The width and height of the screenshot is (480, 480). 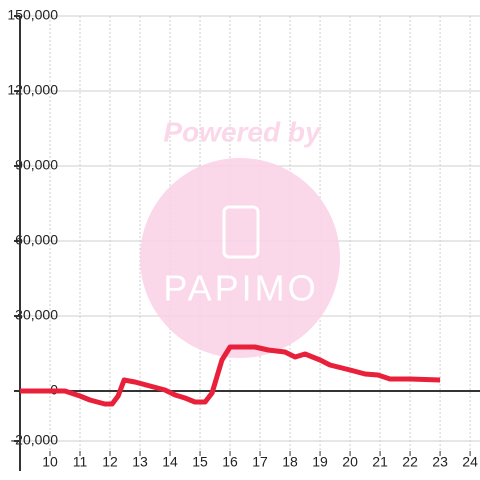 What do you see at coordinates (32, 15) in the screenshot?
I see `y-tick-label: 150,000` at bounding box center [32, 15].